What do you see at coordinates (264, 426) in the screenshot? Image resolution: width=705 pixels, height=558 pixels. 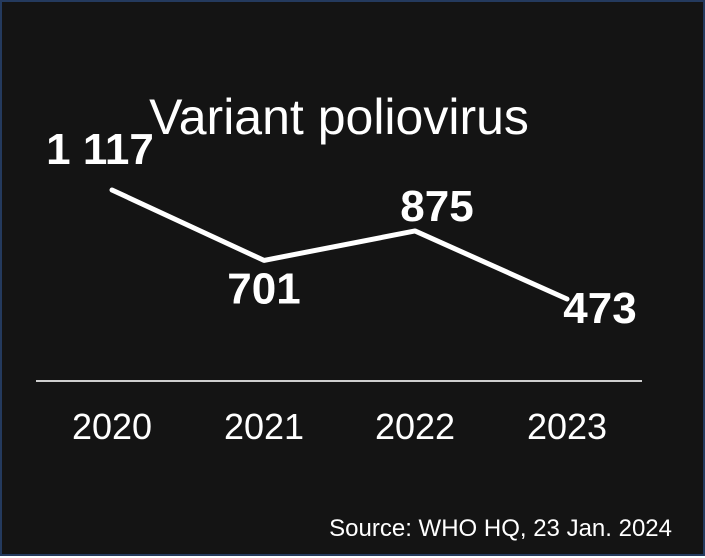 I see `x-tick-label-2021: 2021` at bounding box center [264, 426].